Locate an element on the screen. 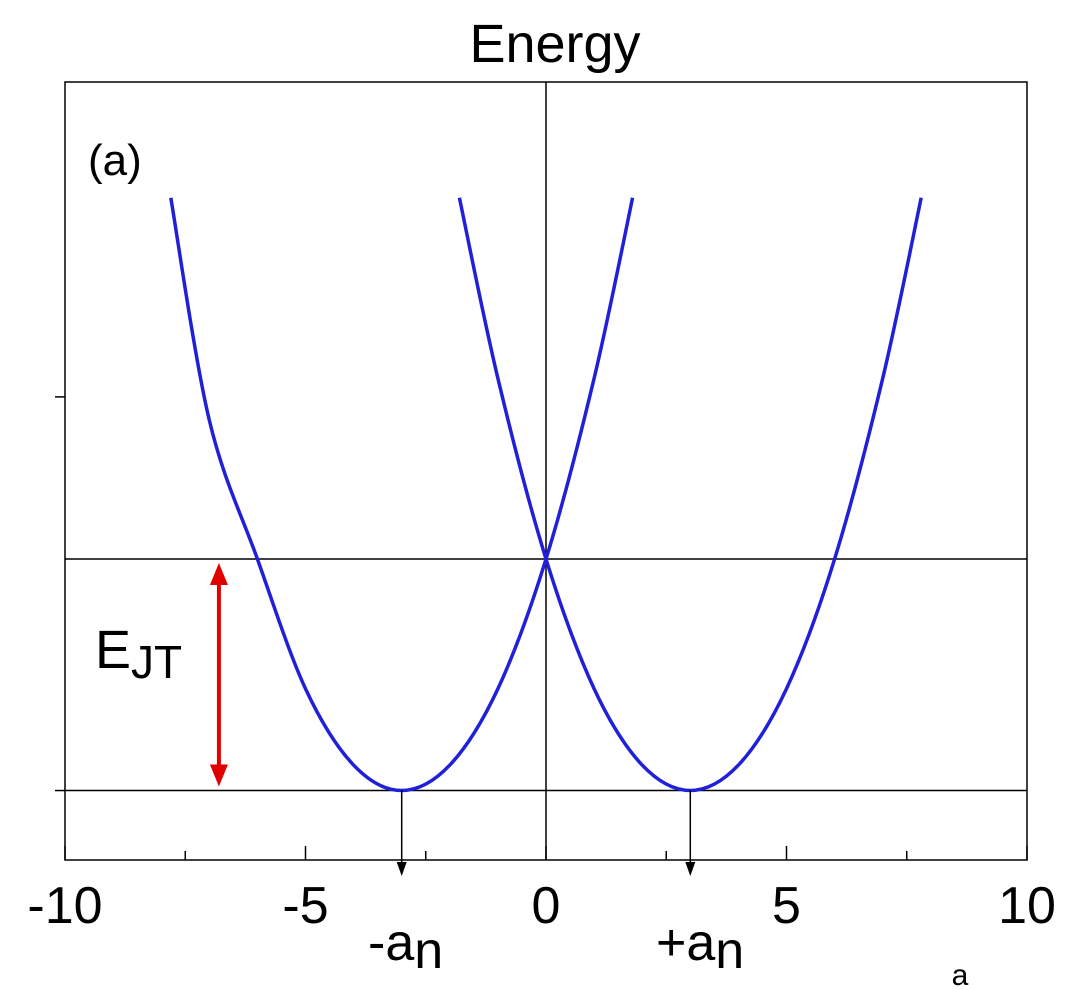  minimum-position-markers is located at coordinates (546, 833).